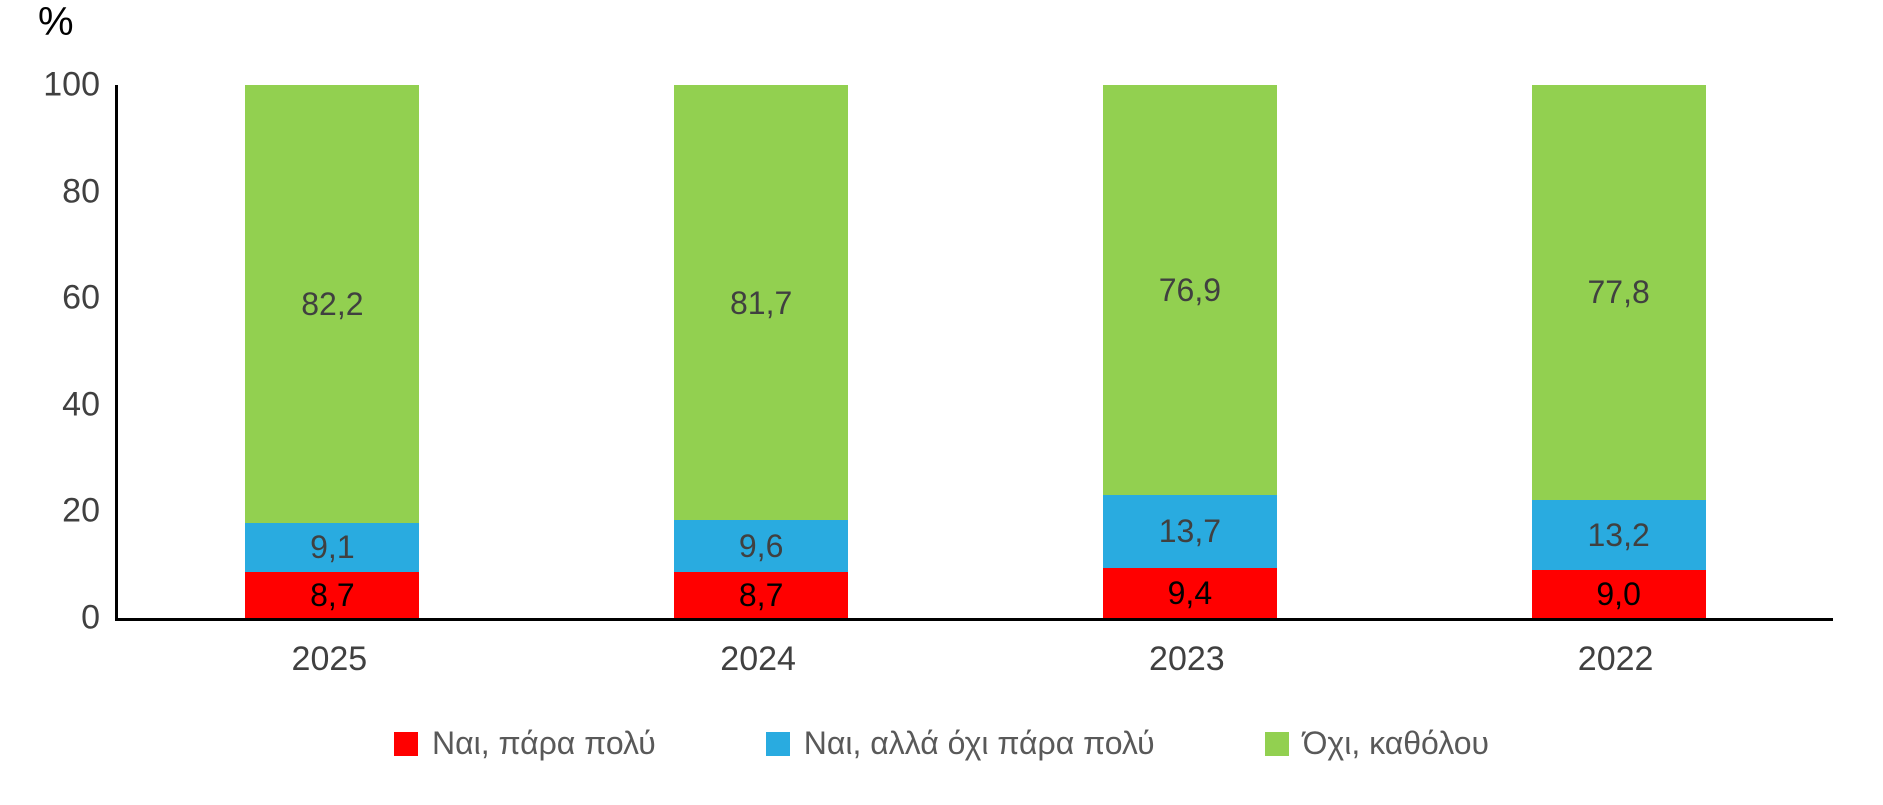 This screenshot has width=1883, height=805. I want to click on bar-value-label: 81,7, so click(761, 302).